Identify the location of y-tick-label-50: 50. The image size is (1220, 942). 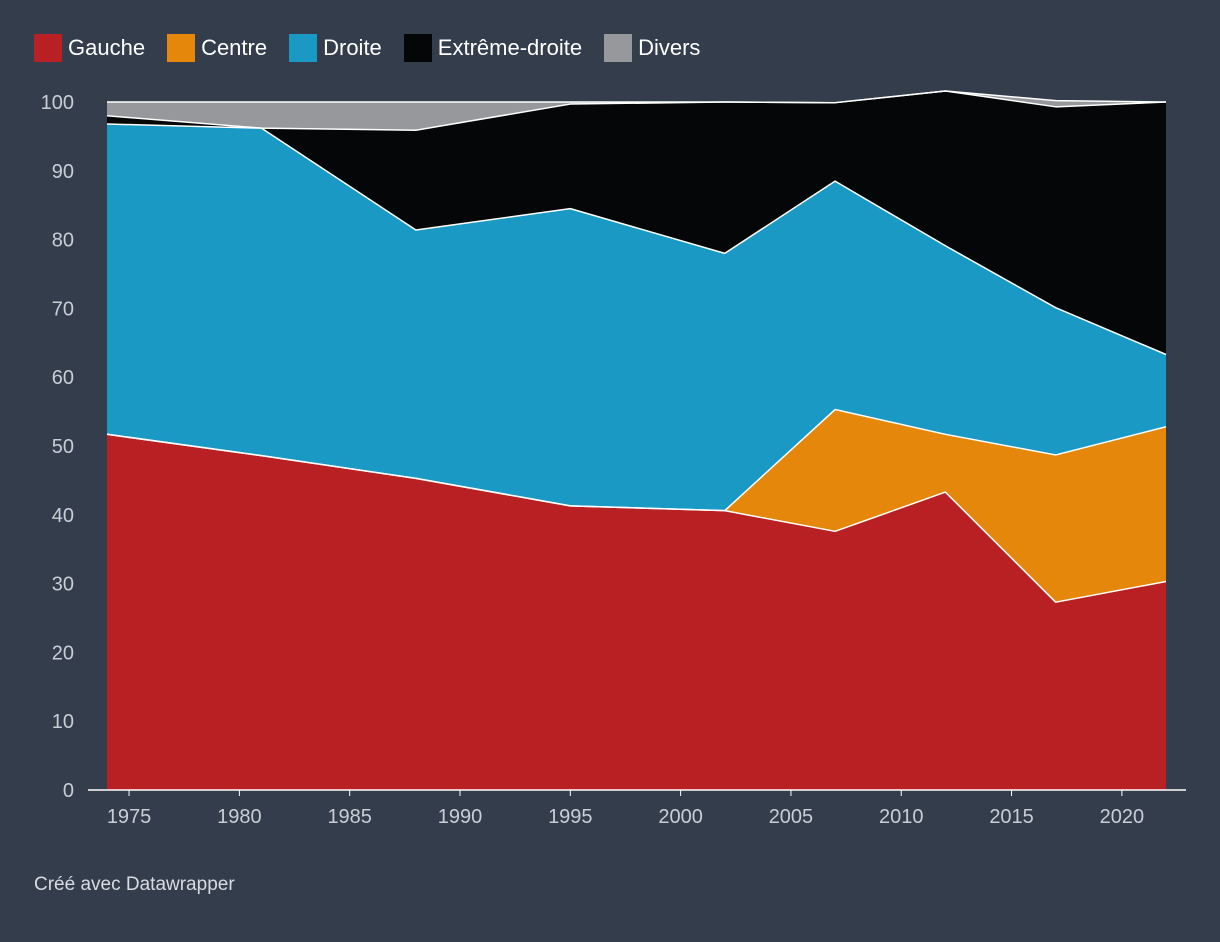
(63, 447).